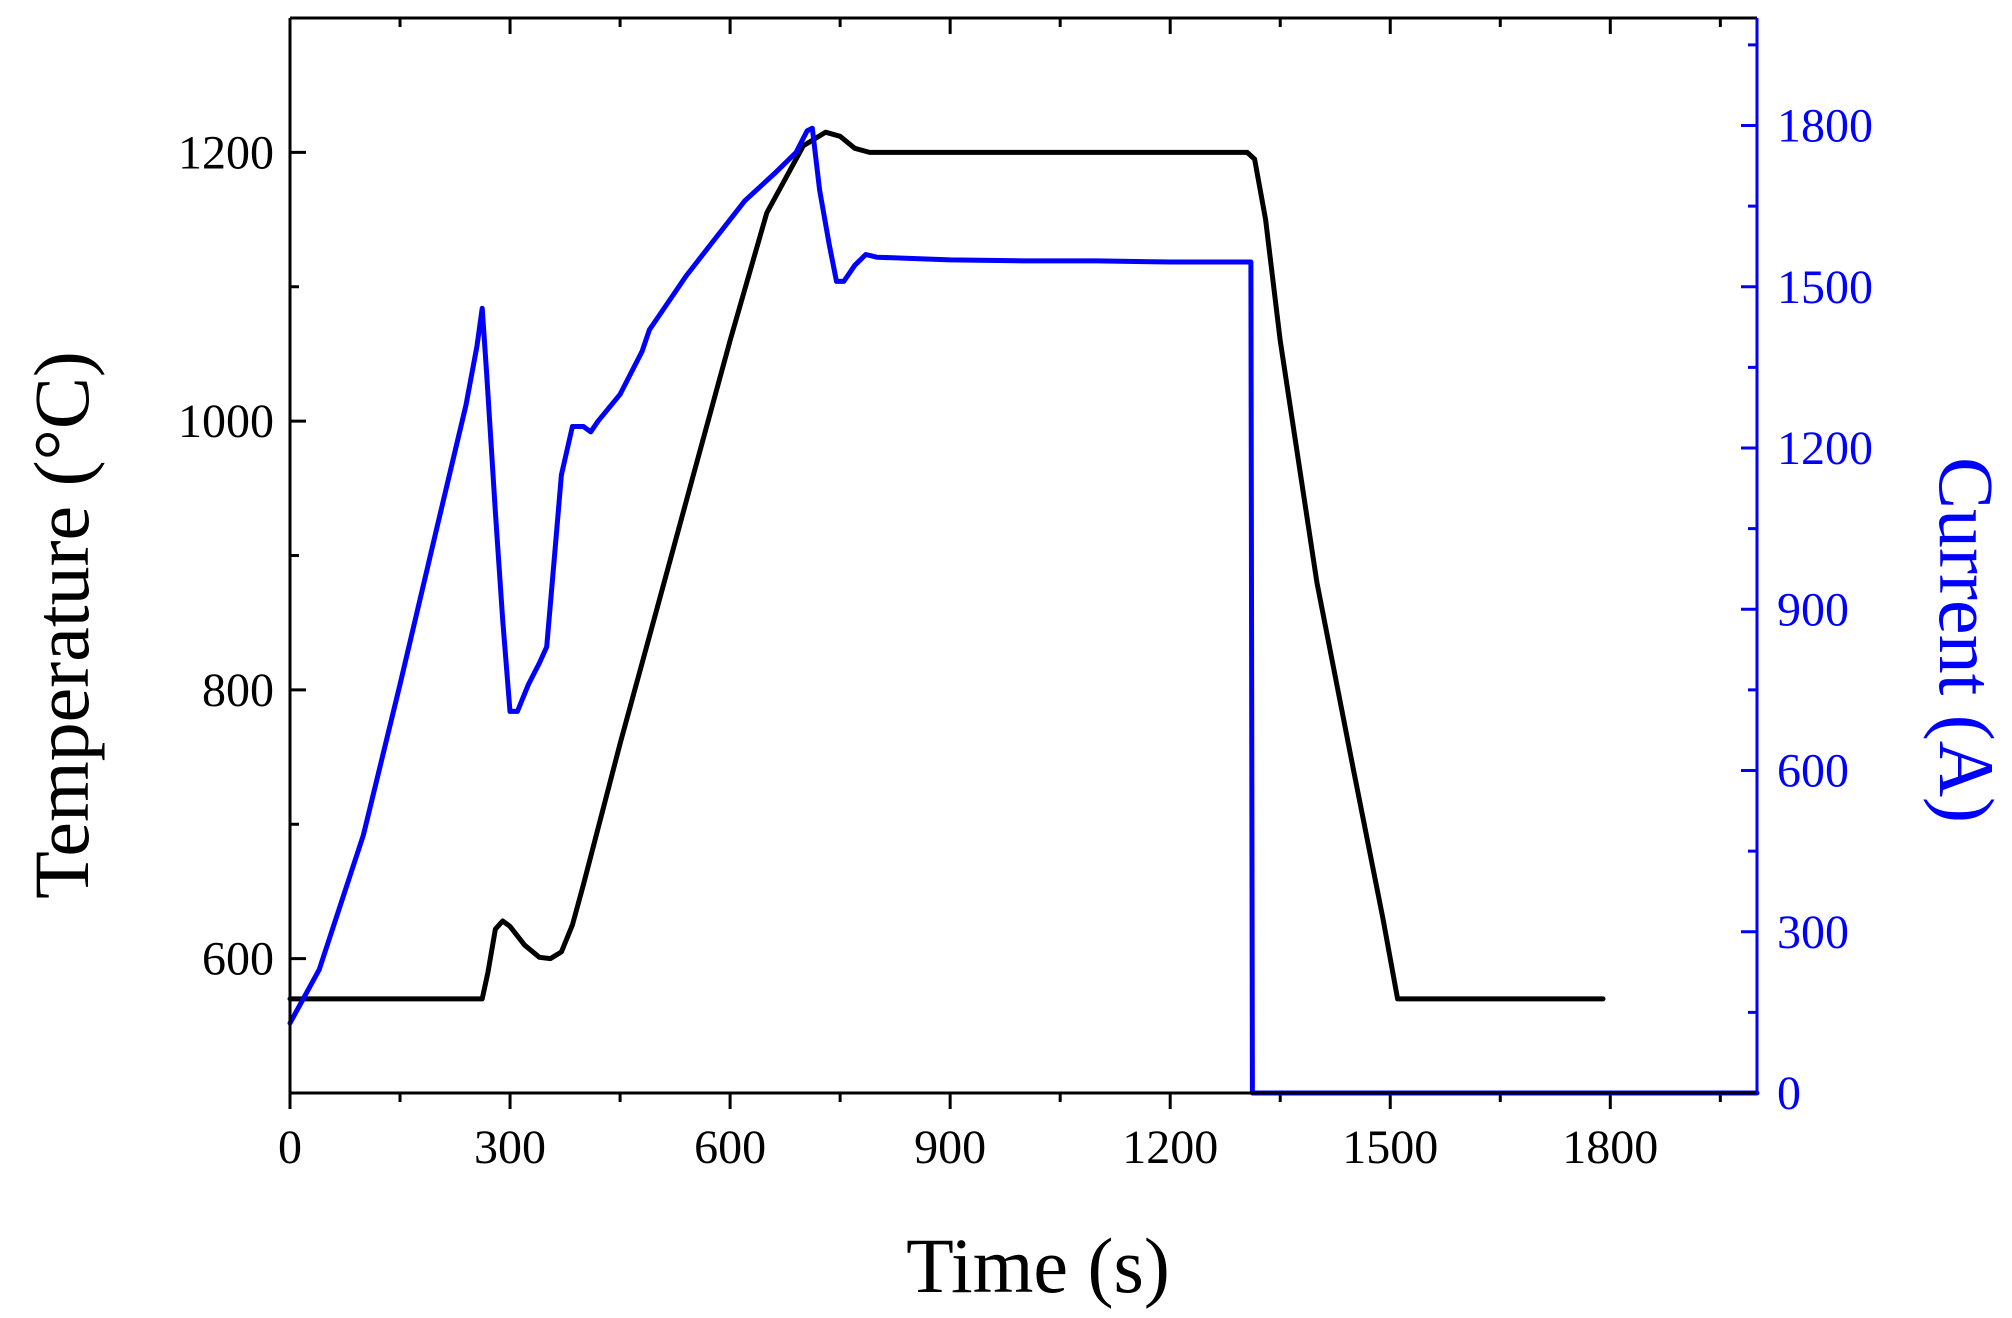 This screenshot has height=1318, width=2012. I want to click on y-left-tick-label: 600, so click(238, 959).